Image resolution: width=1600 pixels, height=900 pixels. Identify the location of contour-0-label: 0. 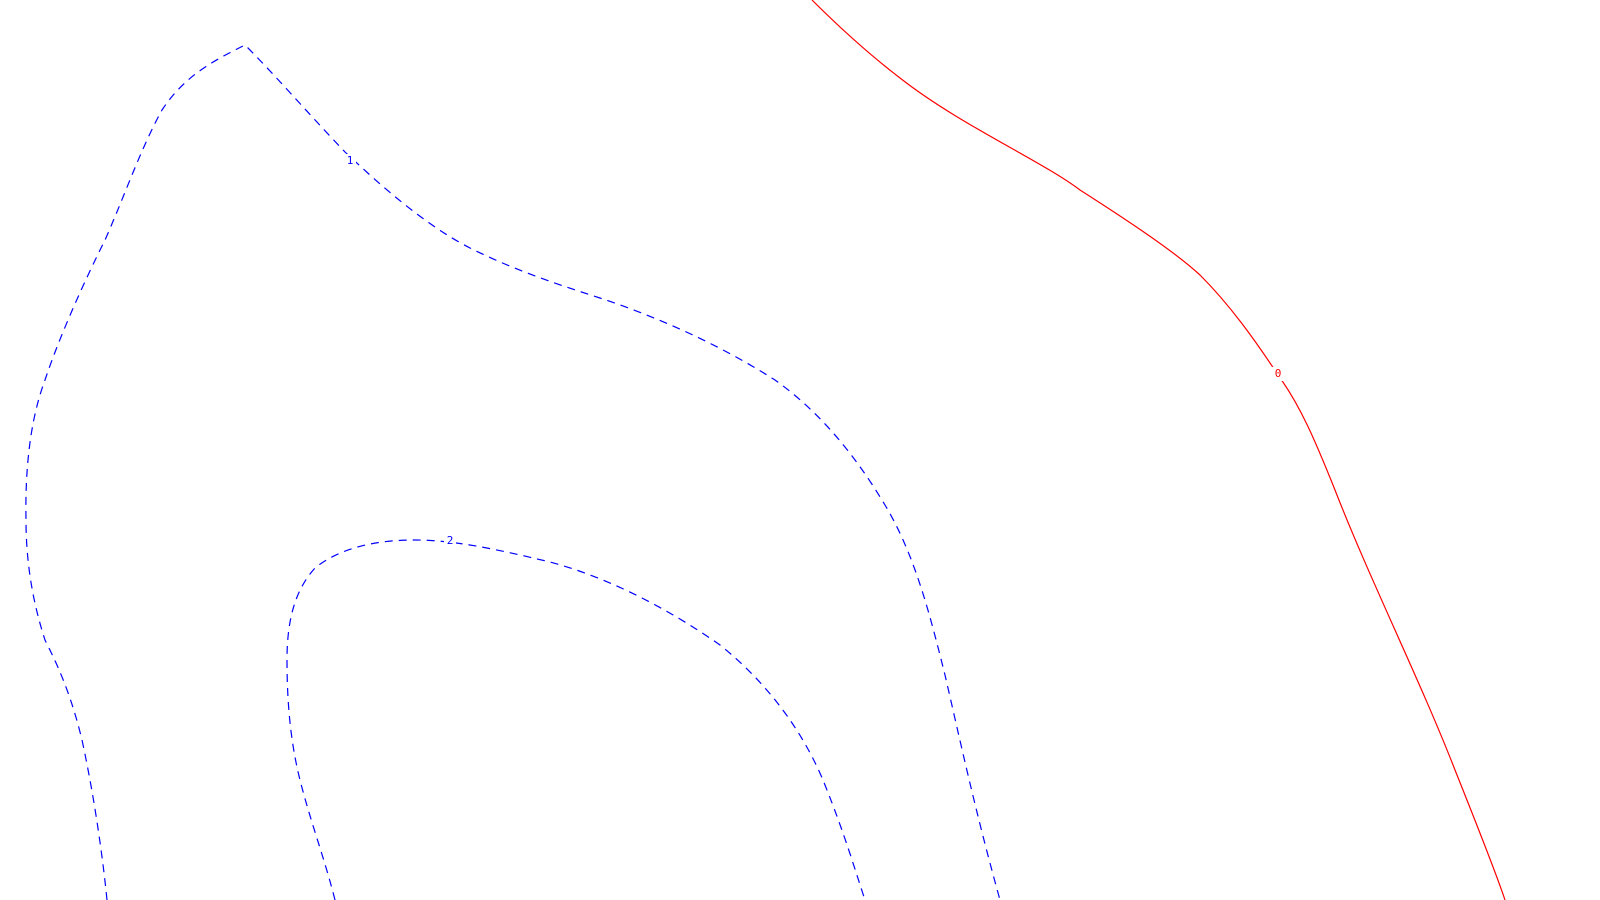
(1278, 373).